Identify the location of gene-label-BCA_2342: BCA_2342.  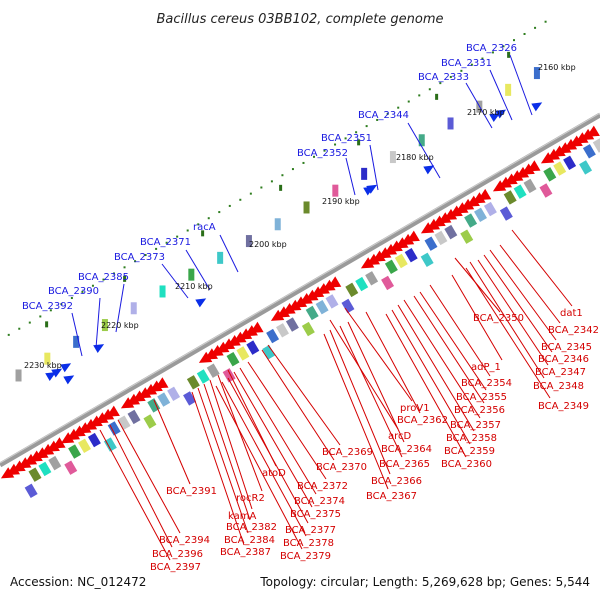
(573, 330).